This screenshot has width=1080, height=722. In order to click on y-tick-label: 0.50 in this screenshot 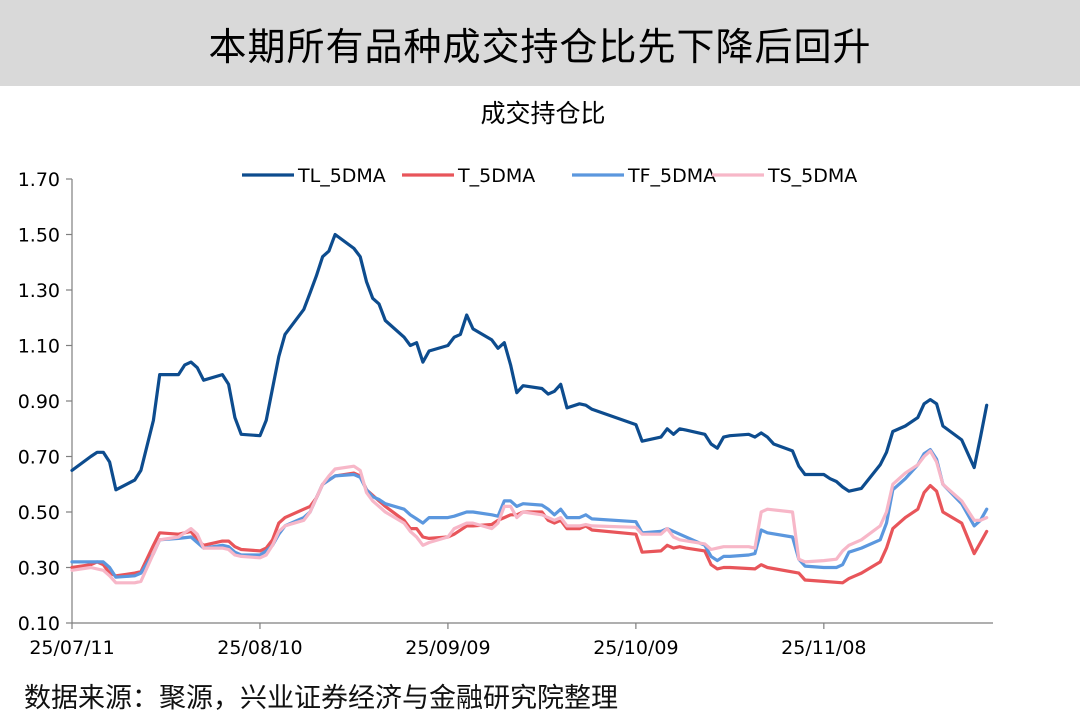, I will do `click(39, 513)`.